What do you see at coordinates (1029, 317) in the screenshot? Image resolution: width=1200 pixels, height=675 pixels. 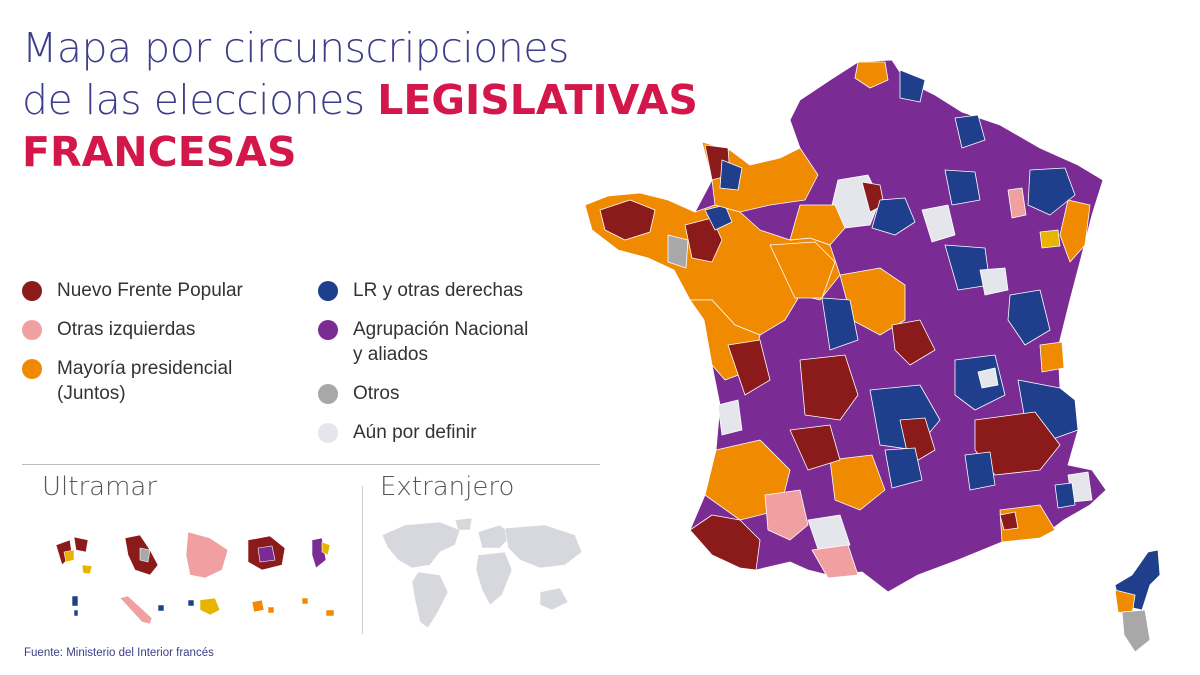 I see `region-jura-lr` at bounding box center [1029, 317].